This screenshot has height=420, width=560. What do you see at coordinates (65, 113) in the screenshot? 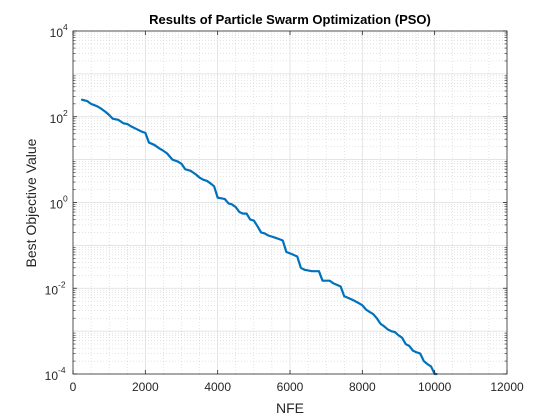
I see `y-tick-label-exponent: 2` at bounding box center [65, 113].